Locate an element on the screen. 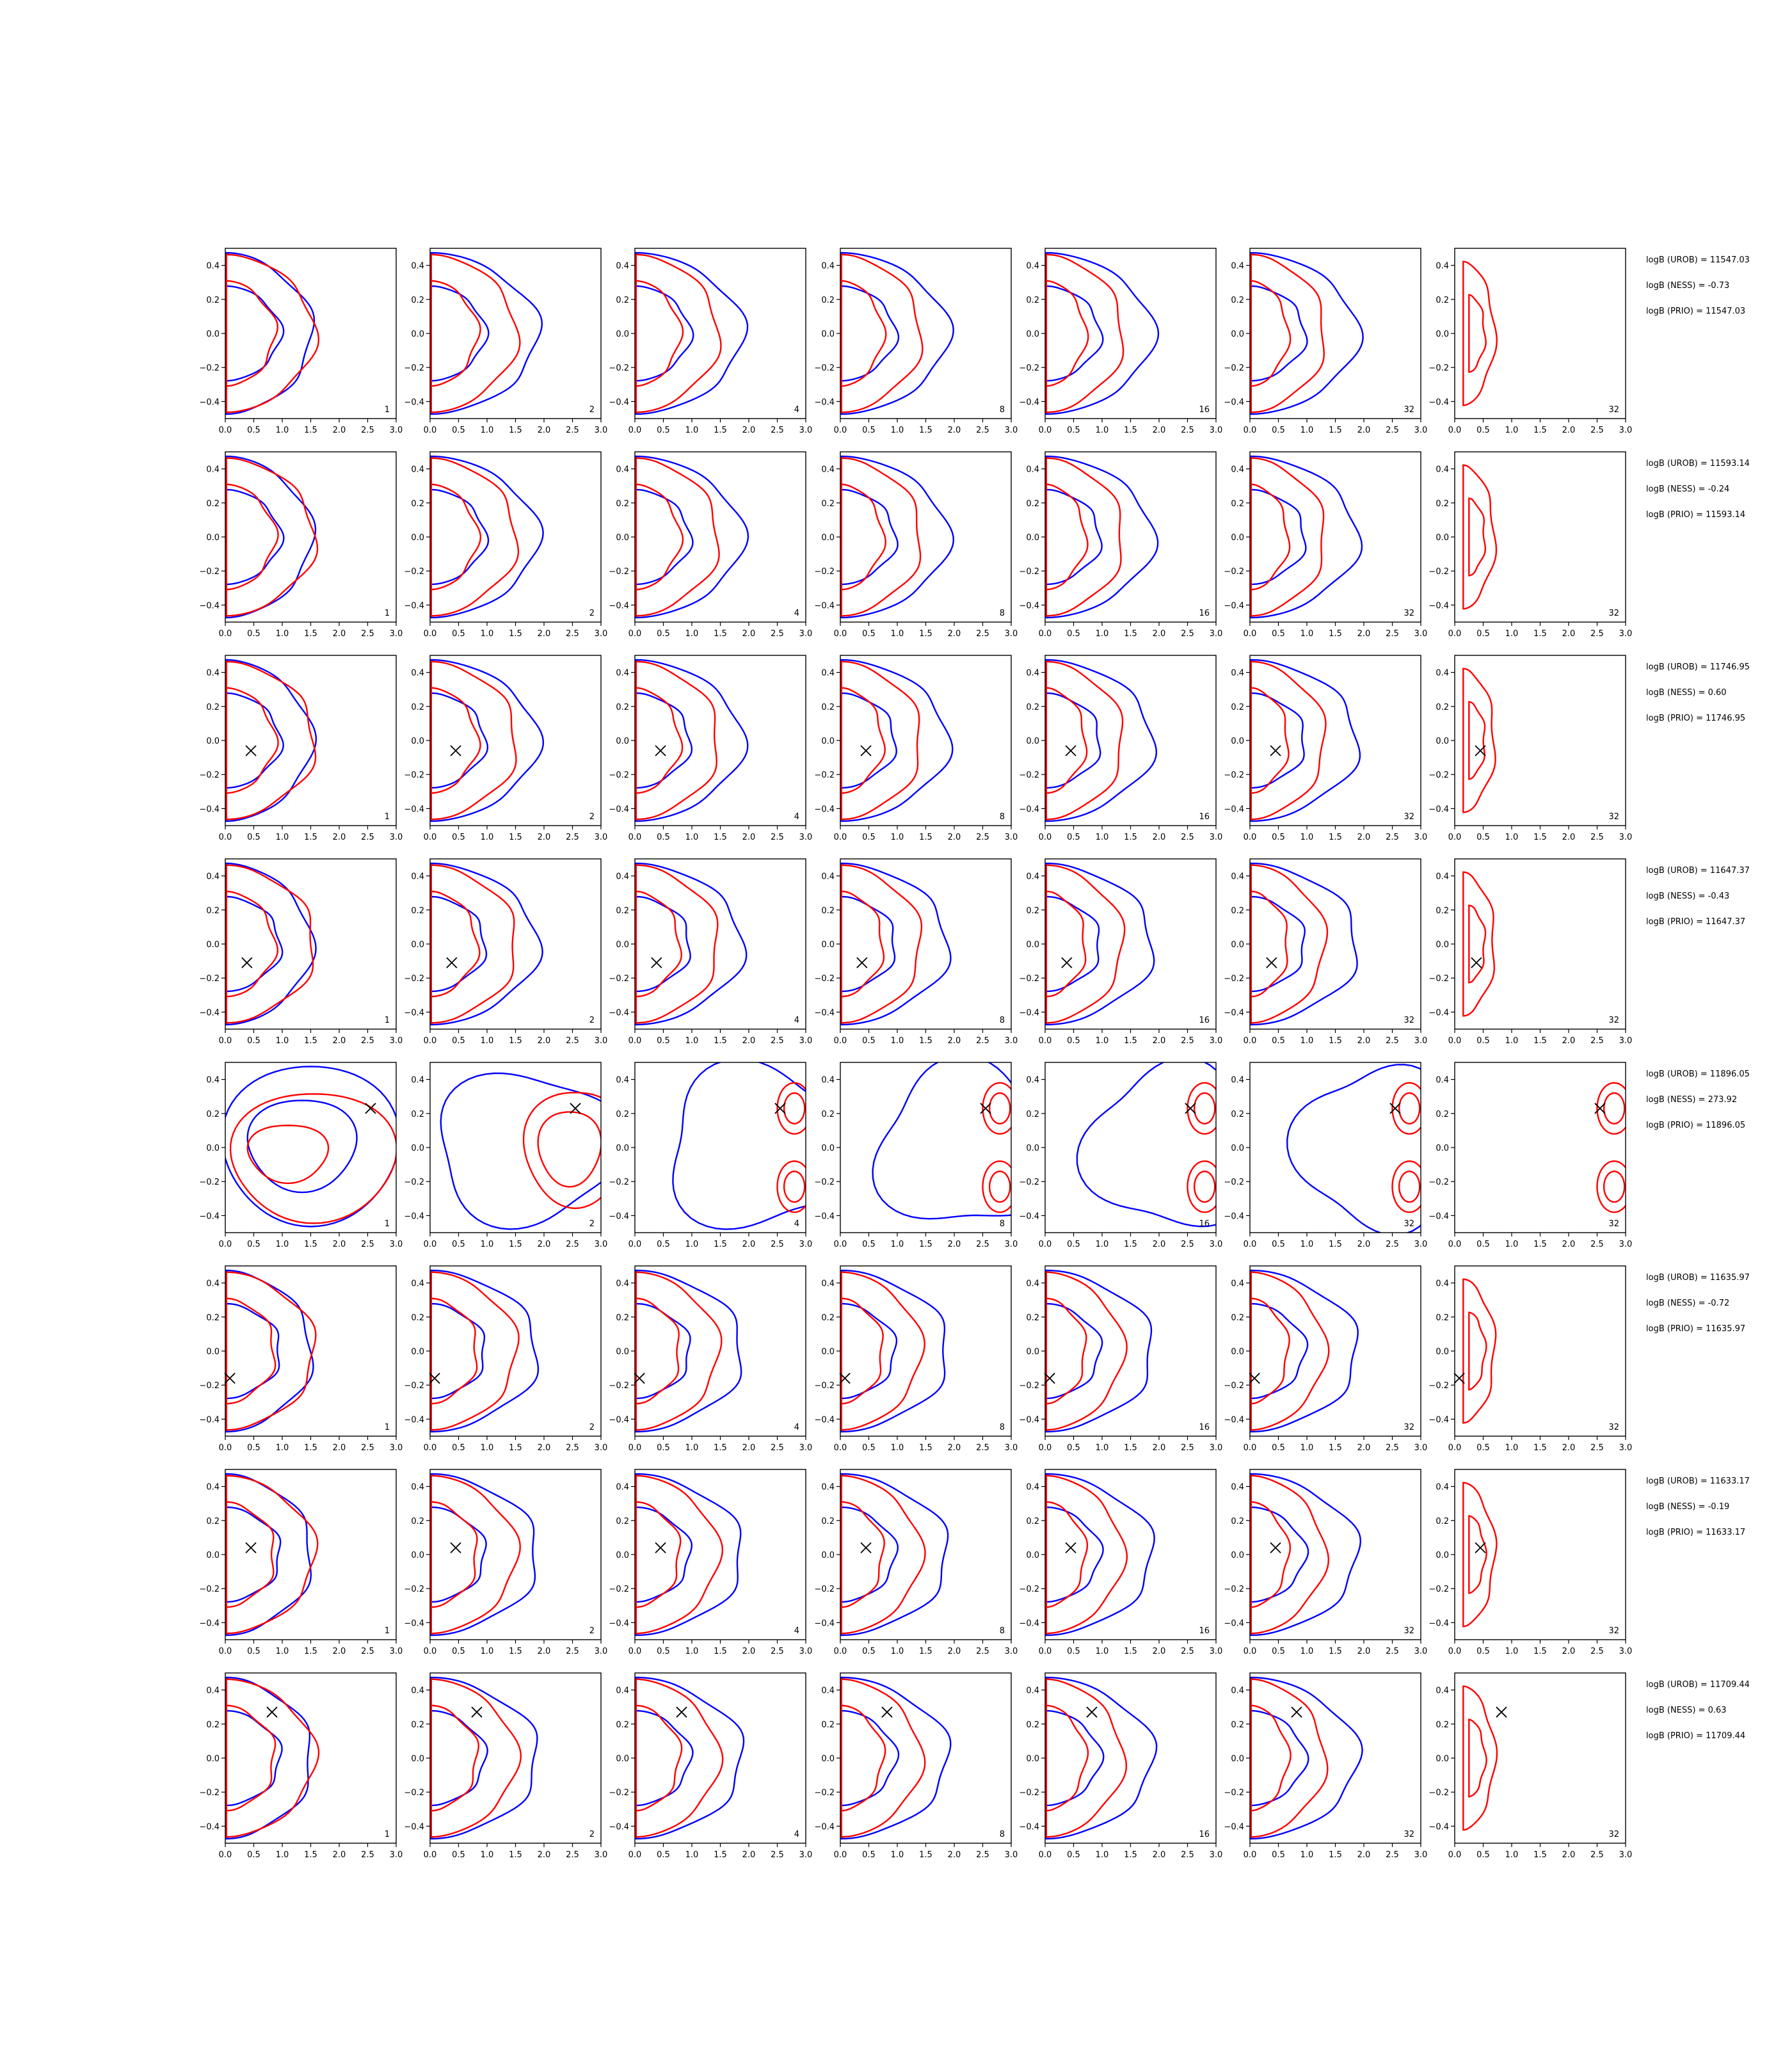 This screenshot has width=1792, height=2048. logb-label: logB (UROB) = 11896.05 is located at coordinates (1698, 1074).